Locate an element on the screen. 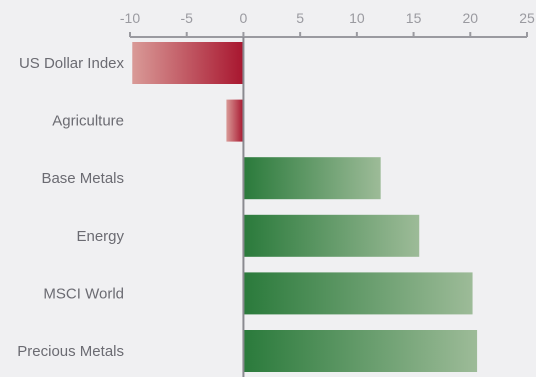 The width and height of the screenshot is (536, 377). category-label: Agriculture is located at coordinates (88, 121).